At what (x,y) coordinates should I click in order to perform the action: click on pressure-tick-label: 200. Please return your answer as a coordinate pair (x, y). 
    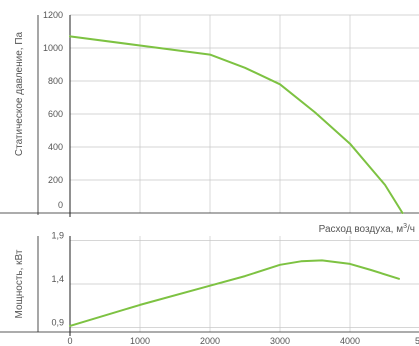
    Looking at the image, I should click on (55, 180).